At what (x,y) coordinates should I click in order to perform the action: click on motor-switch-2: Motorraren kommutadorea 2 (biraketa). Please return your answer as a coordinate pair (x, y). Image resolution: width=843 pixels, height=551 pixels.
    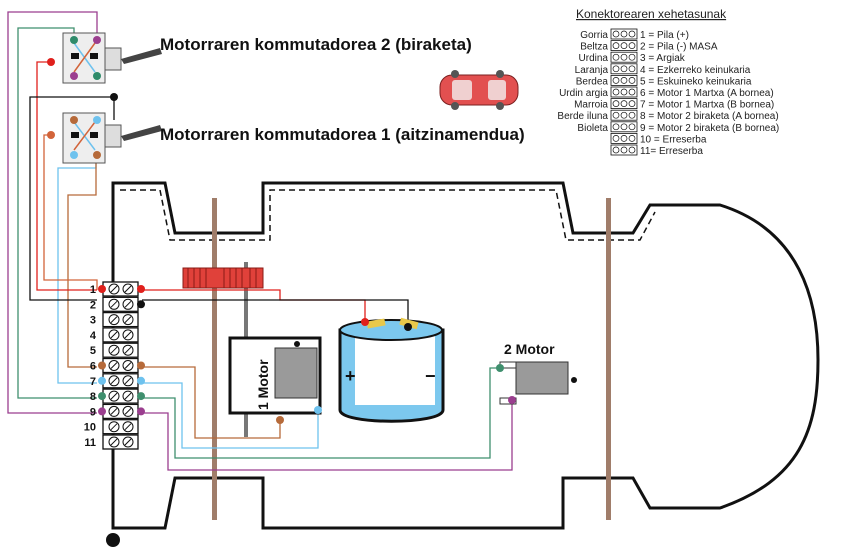
    Looking at the image, I should click on (259, 58).